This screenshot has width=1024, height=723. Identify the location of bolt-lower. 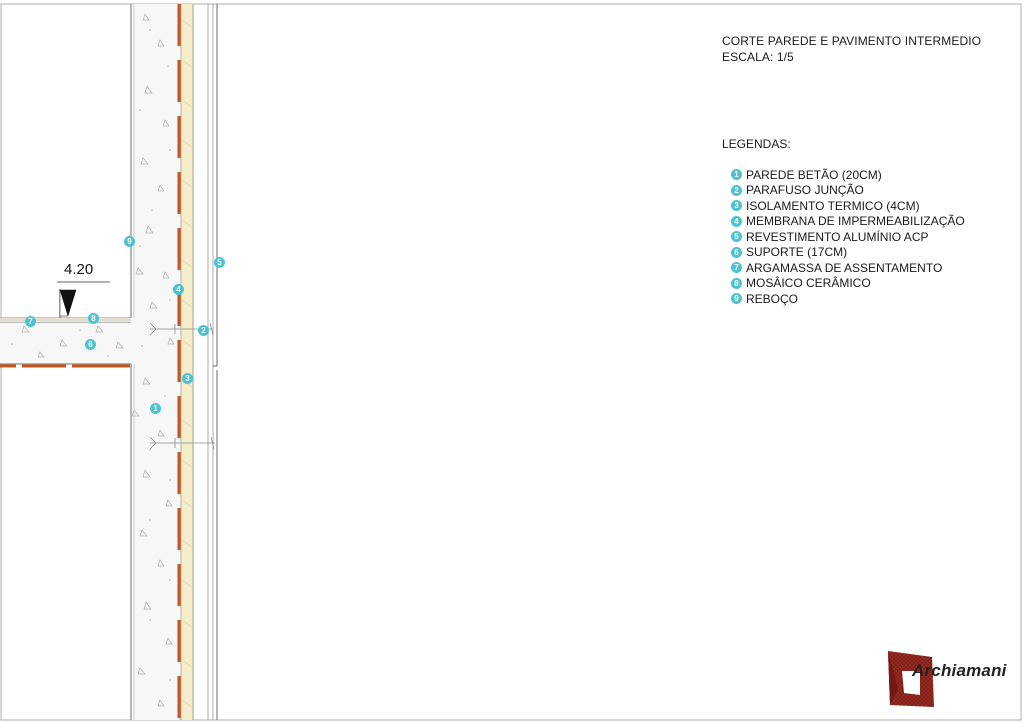
(182, 443).